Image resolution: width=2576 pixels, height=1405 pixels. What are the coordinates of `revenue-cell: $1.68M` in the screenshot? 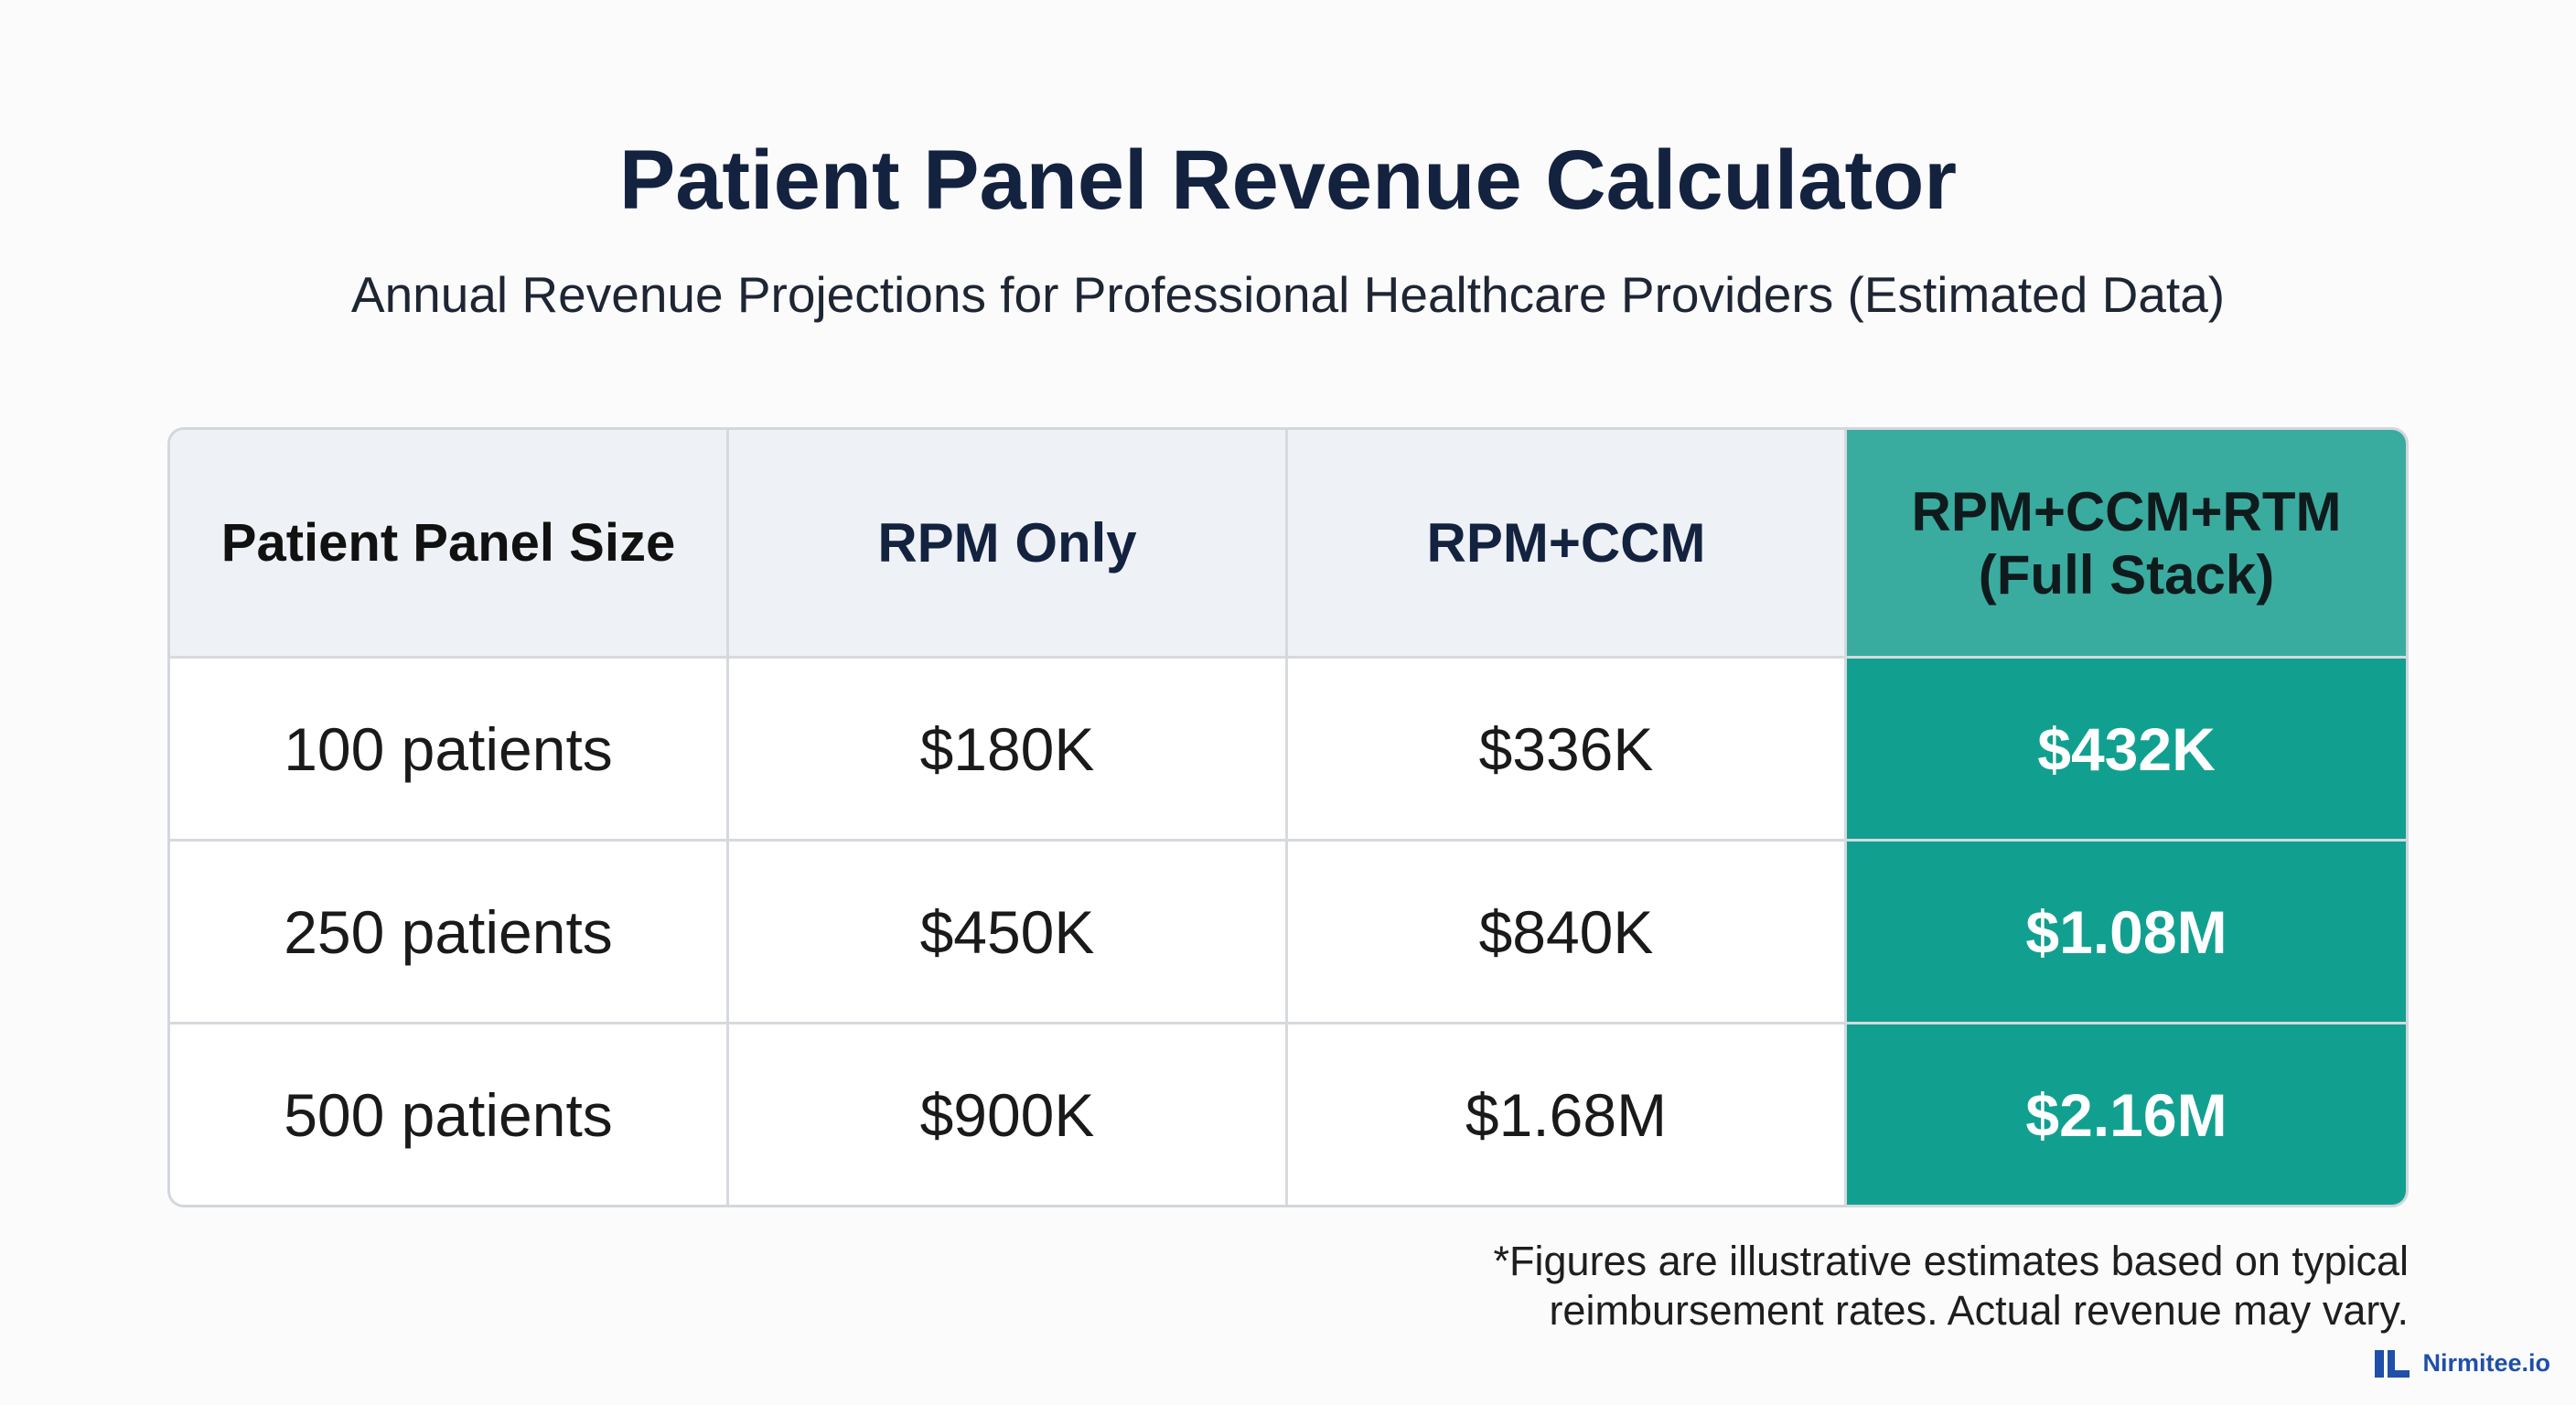 It's located at (1567, 1114).